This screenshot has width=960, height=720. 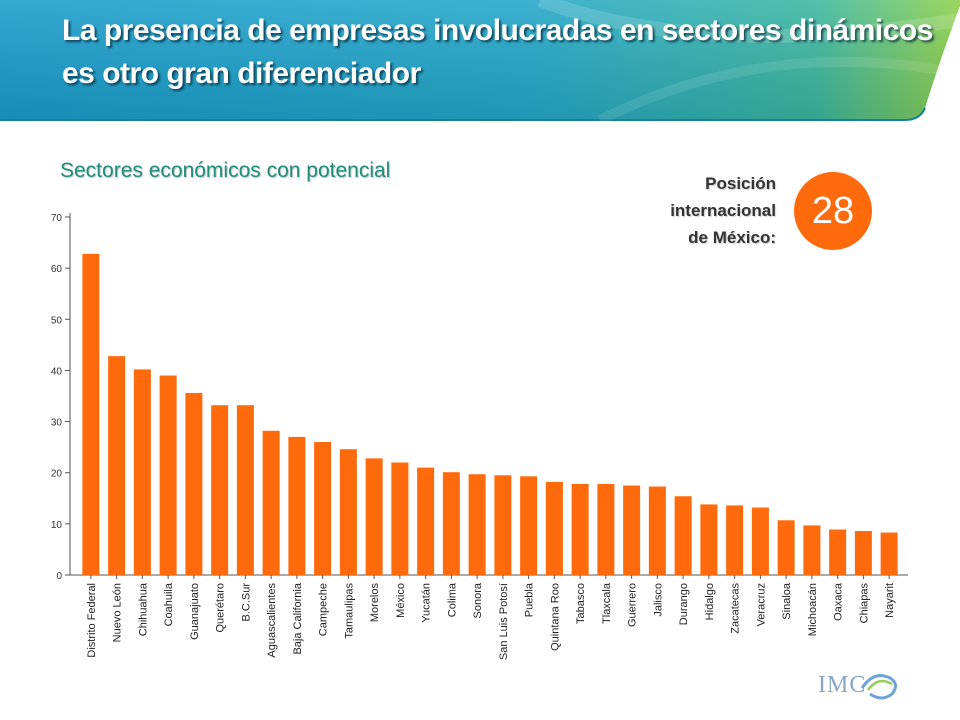 What do you see at coordinates (878, 687) in the screenshot?
I see `logo-swirl-icon` at bounding box center [878, 687].